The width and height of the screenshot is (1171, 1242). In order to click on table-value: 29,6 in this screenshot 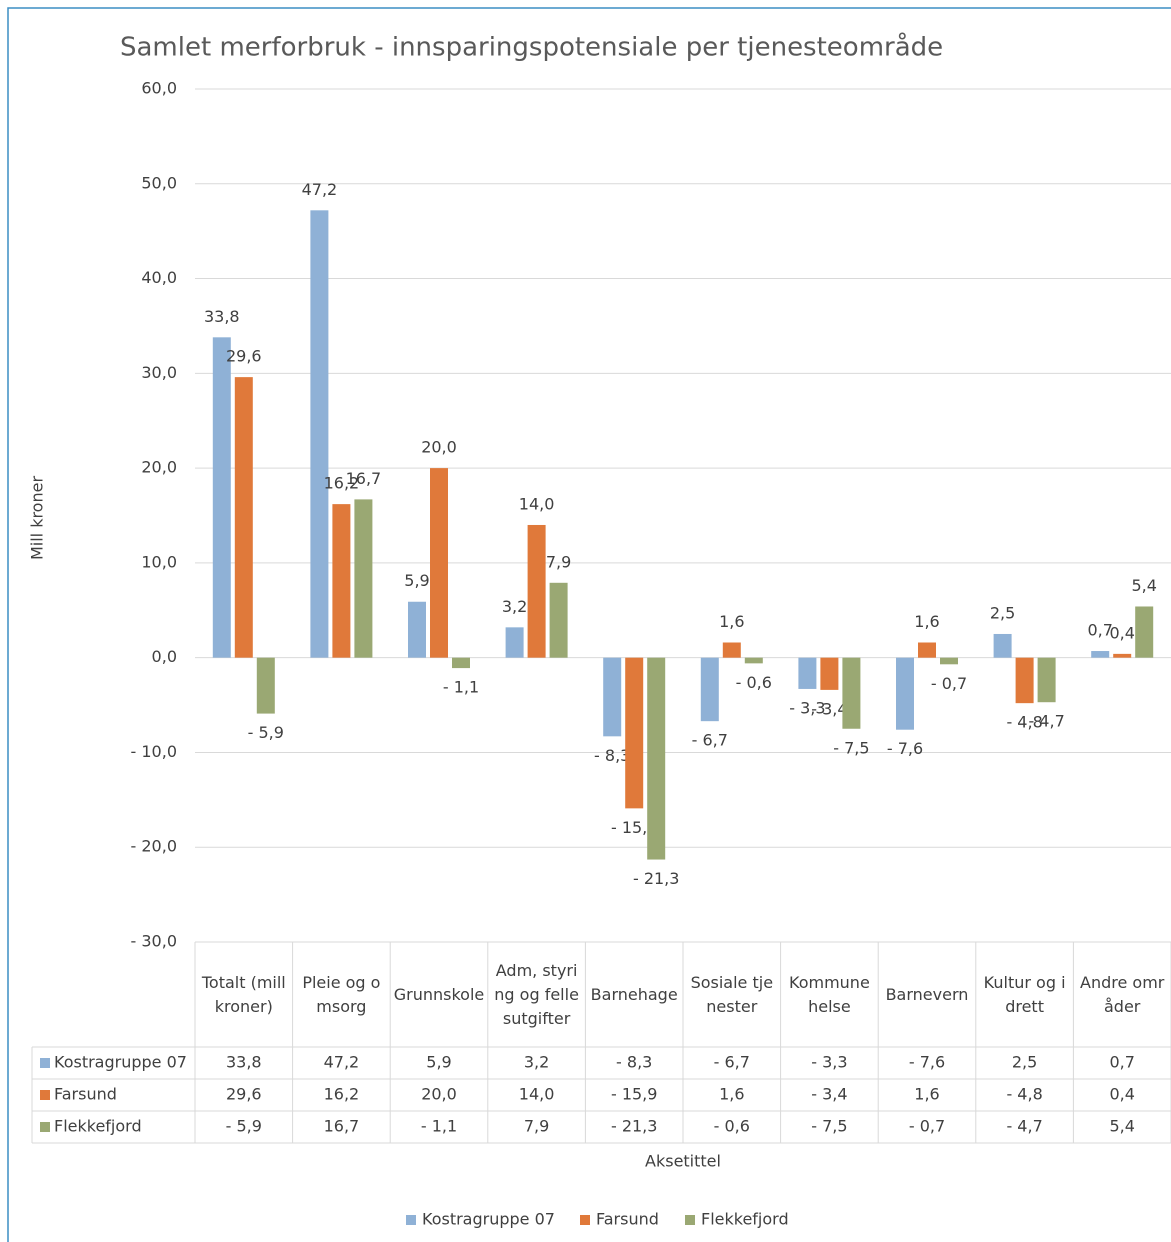, I will do `click(244, 1094)`.